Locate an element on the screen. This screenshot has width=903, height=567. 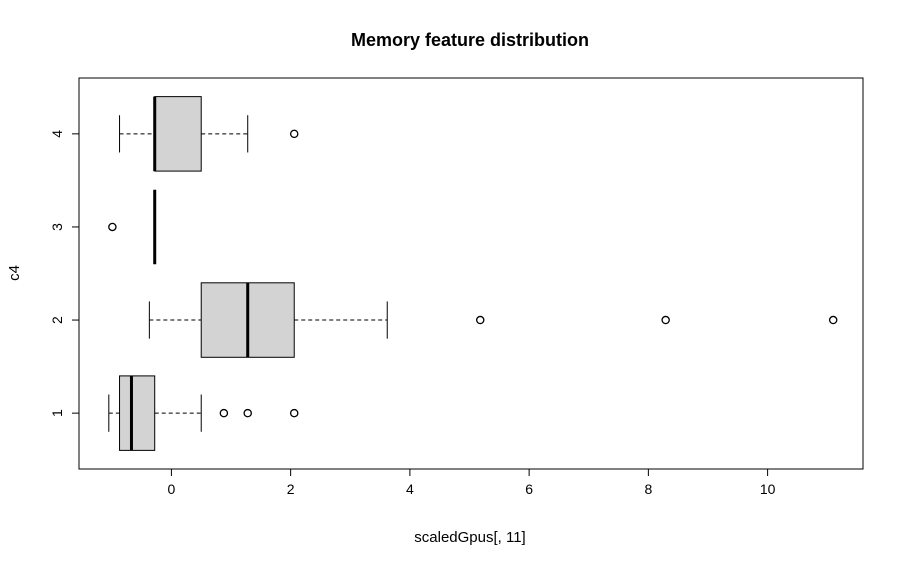
x-tick-label: 4 is located at coordinates (410, 489).